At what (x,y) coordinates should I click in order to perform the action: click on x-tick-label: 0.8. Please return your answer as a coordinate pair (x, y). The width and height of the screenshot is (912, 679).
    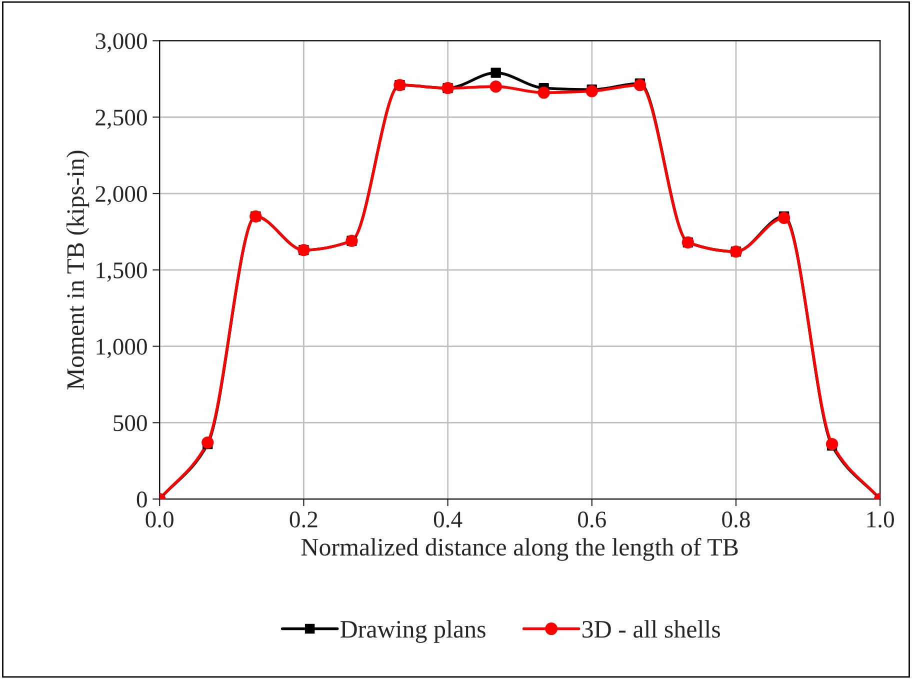
    Looking at the image, I should click on (736, 520).